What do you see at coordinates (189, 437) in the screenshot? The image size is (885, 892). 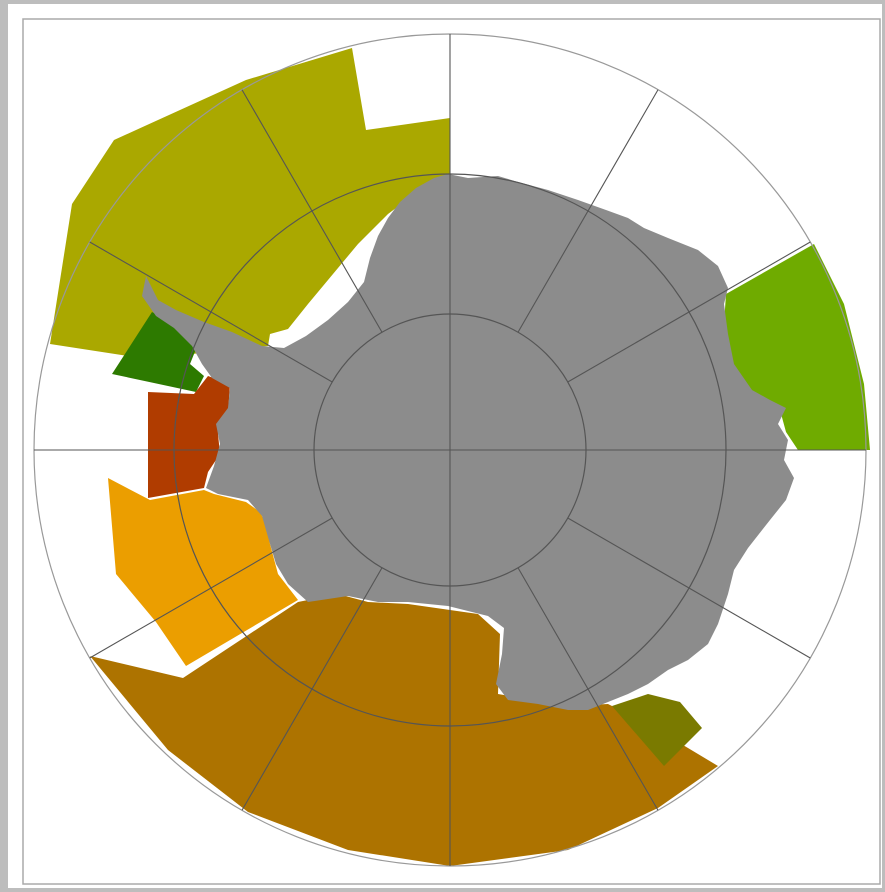 I see `sector-rust` at bounding box center [189, 437].